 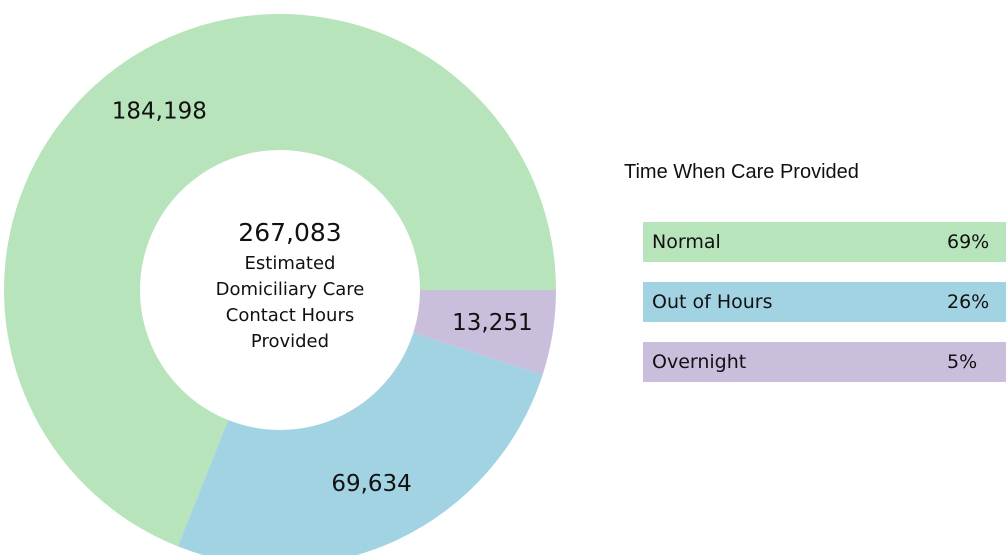 I want to click on legend-percent: 69%, so click(x=968, y=242).